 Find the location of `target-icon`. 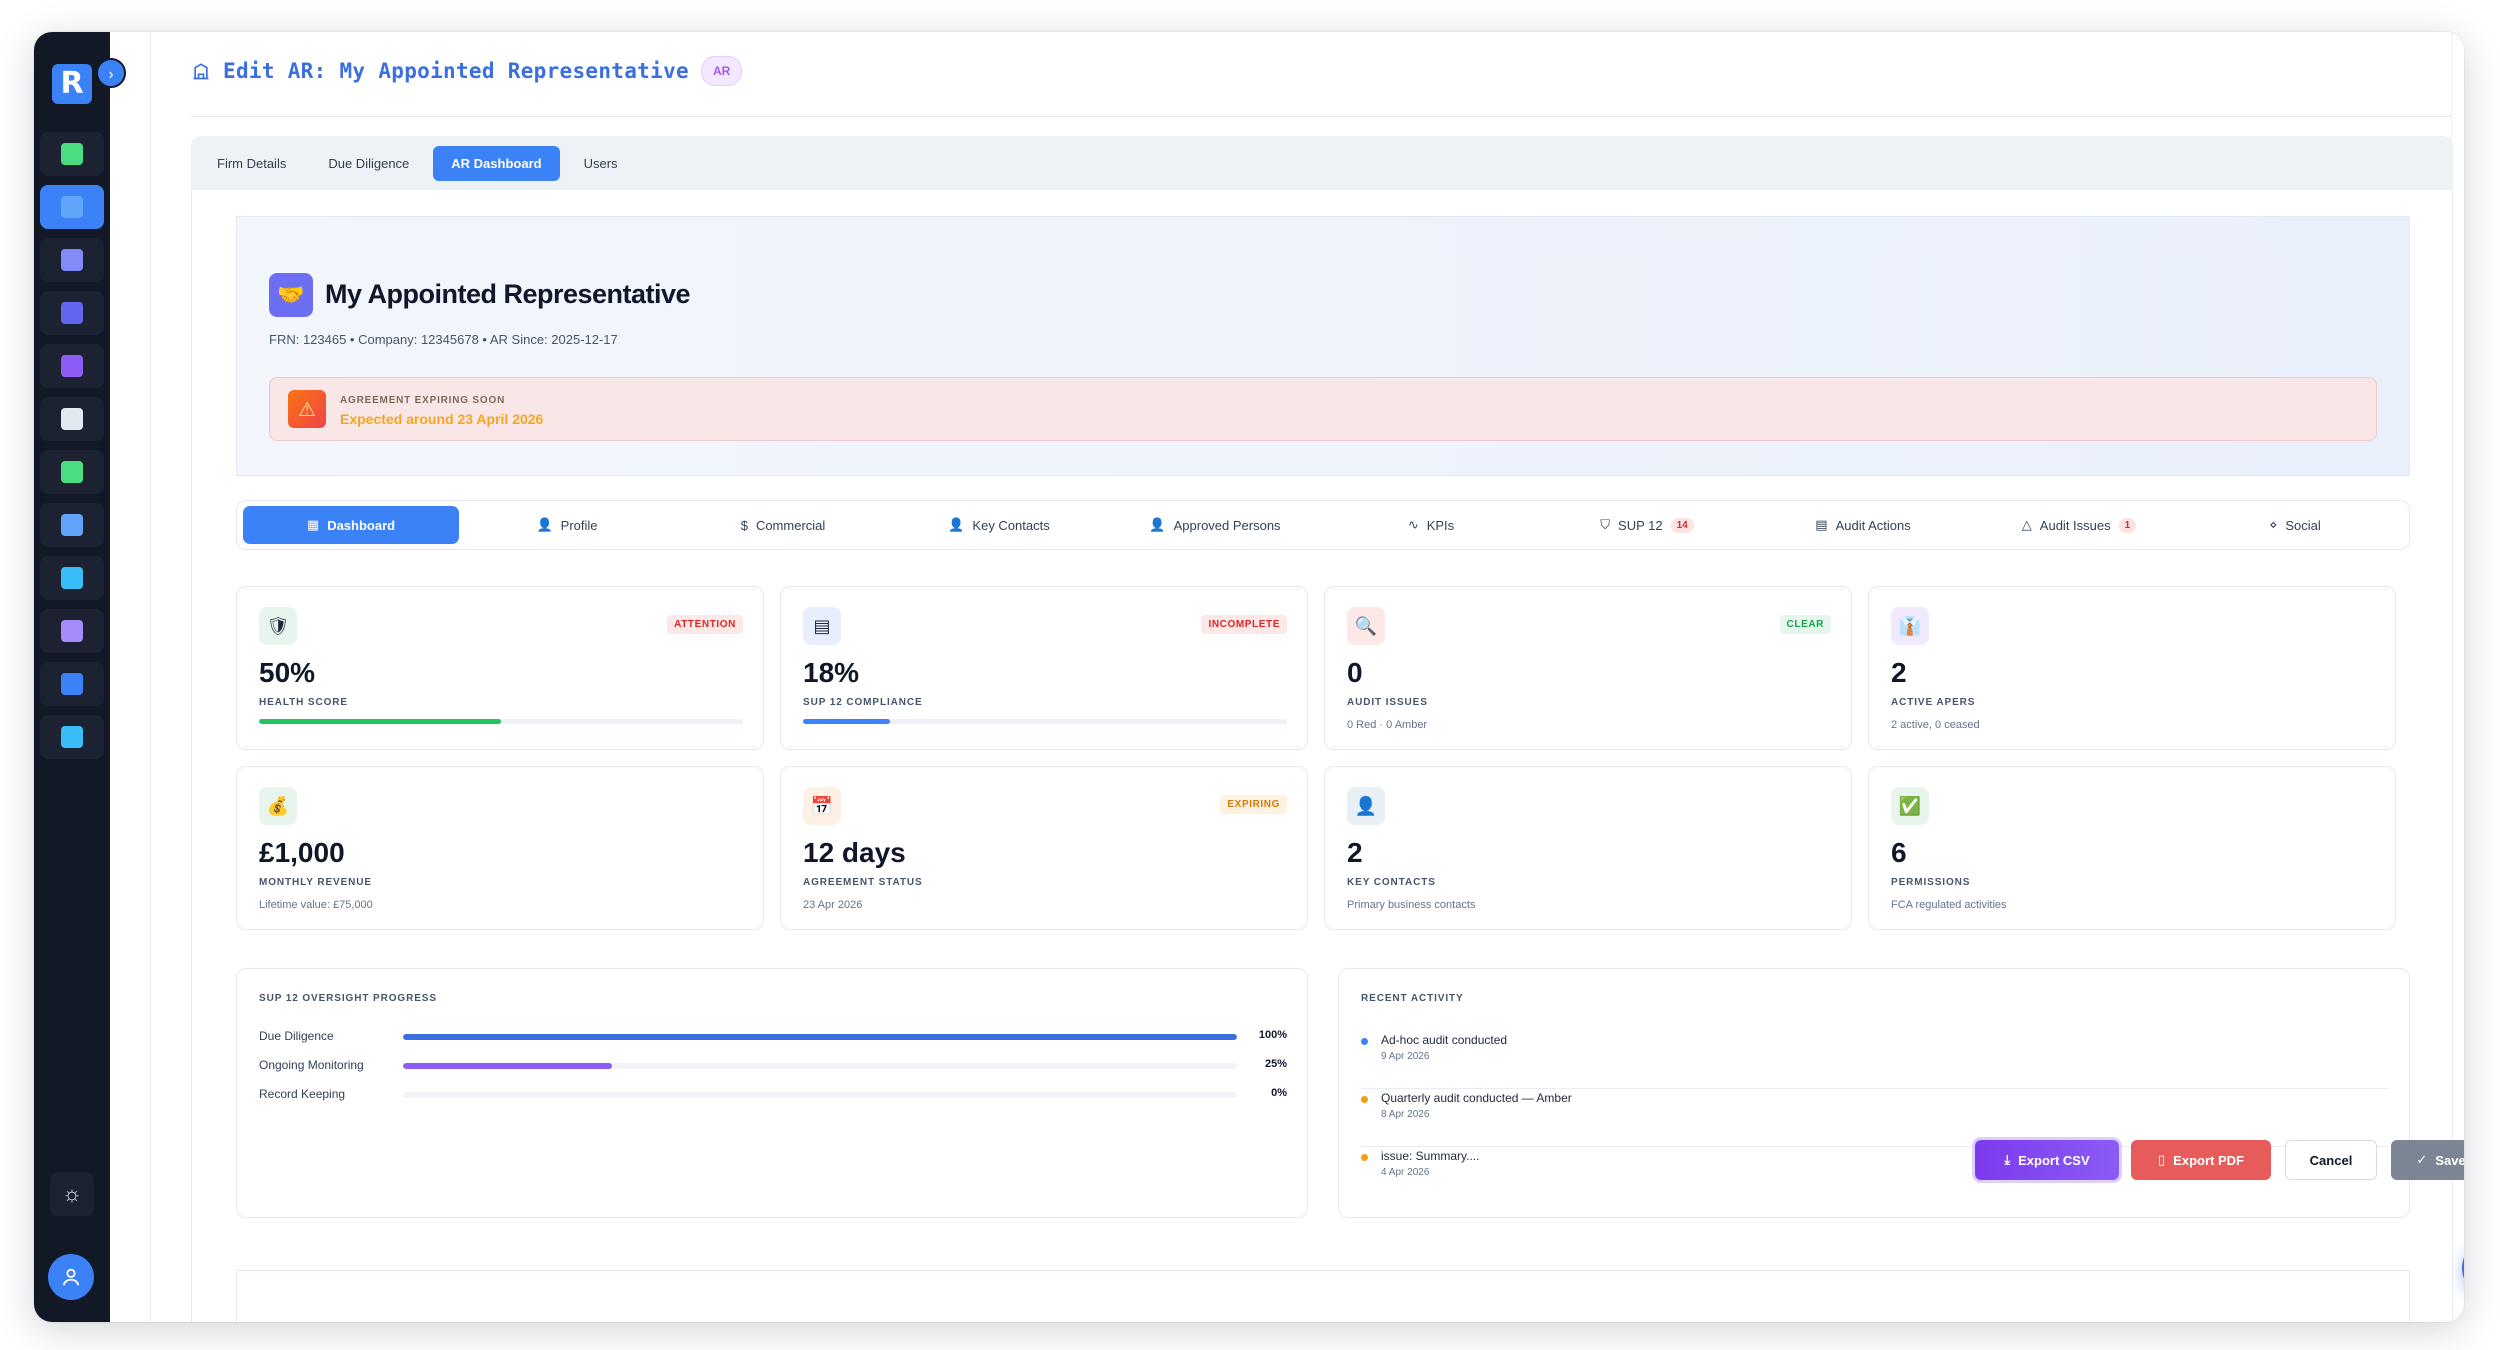

target-icon is located at coordinates (72, 684).